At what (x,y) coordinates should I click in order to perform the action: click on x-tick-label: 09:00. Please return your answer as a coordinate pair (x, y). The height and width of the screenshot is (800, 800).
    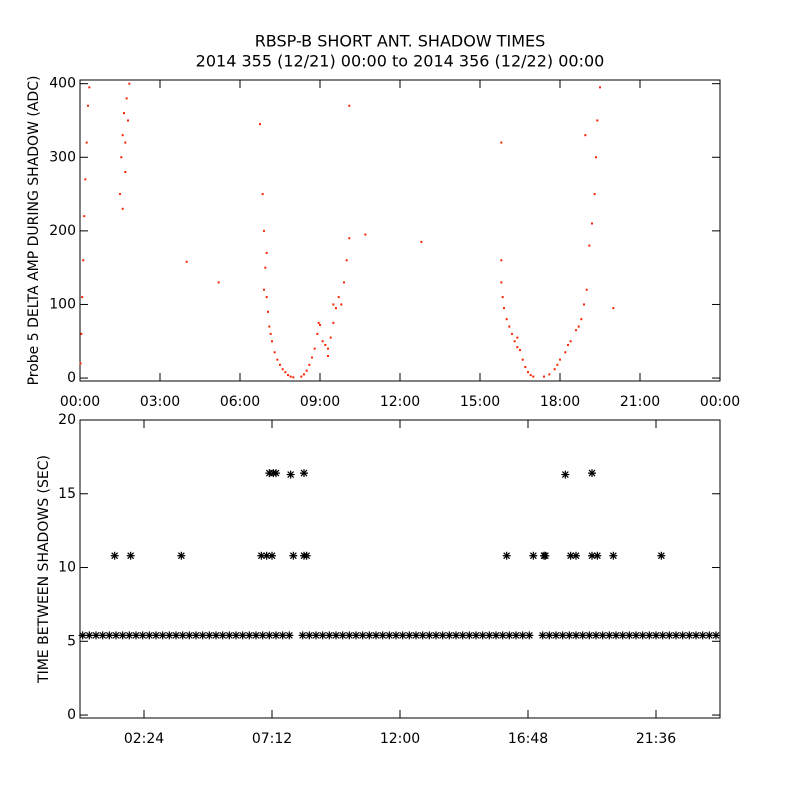
    Looking at the image, I should click on (320, 402).